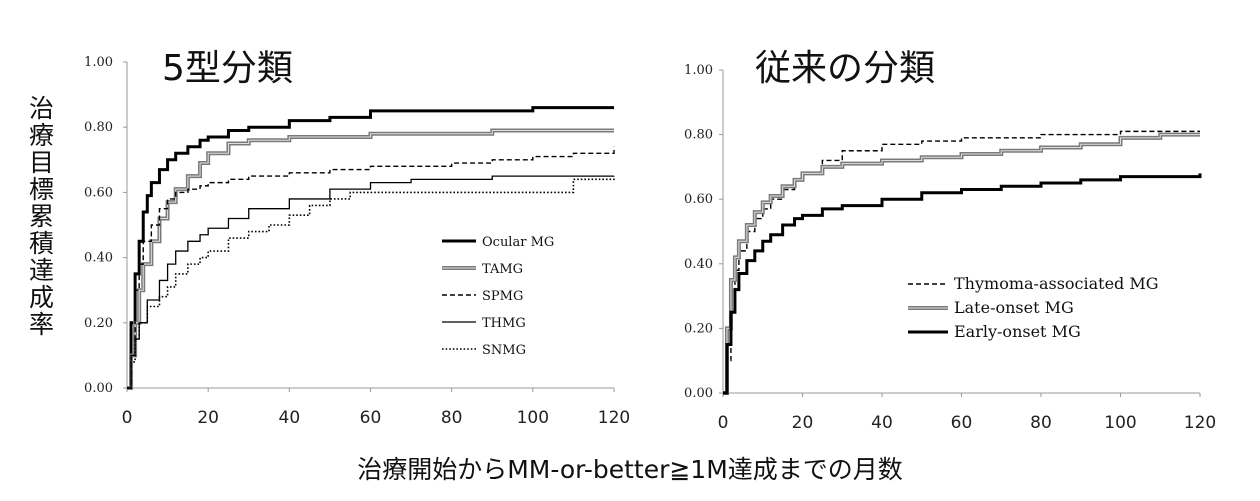 The height and width of the screenshot is (501, 1260). I want to click on y-axis-title: 治療目標累積達成率, so click(40, 216).